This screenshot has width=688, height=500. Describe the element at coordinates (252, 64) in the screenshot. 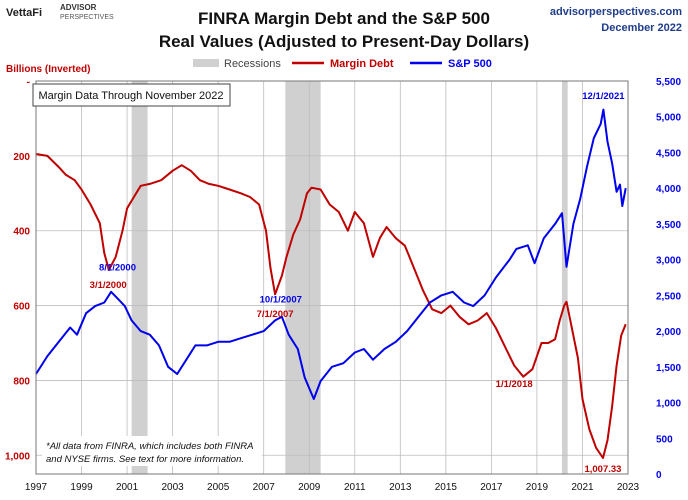

I see `legend-recessions-label: Recessions` at that location.